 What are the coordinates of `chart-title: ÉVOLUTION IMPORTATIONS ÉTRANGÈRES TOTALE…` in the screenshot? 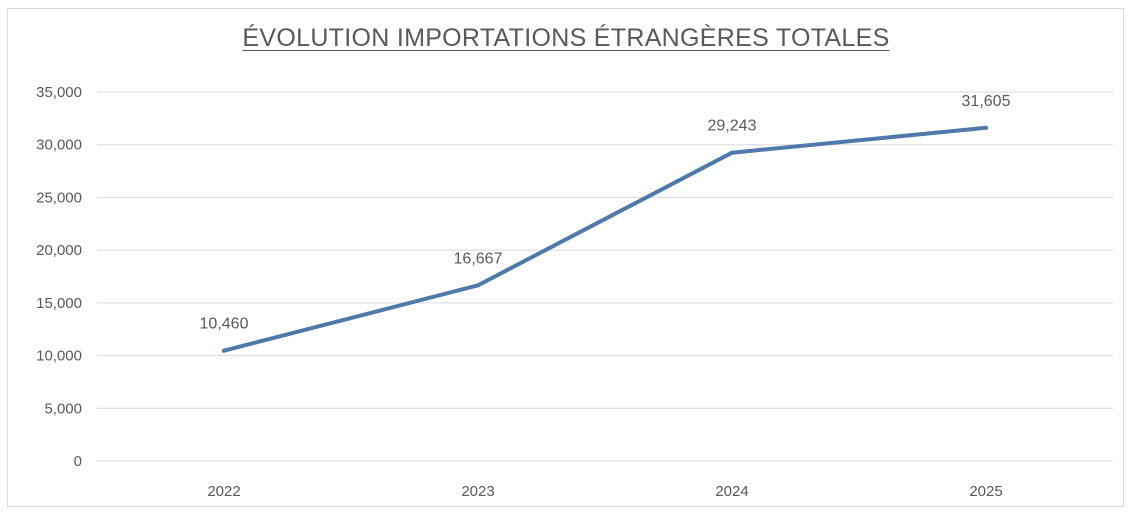 It's located at (566, 38).